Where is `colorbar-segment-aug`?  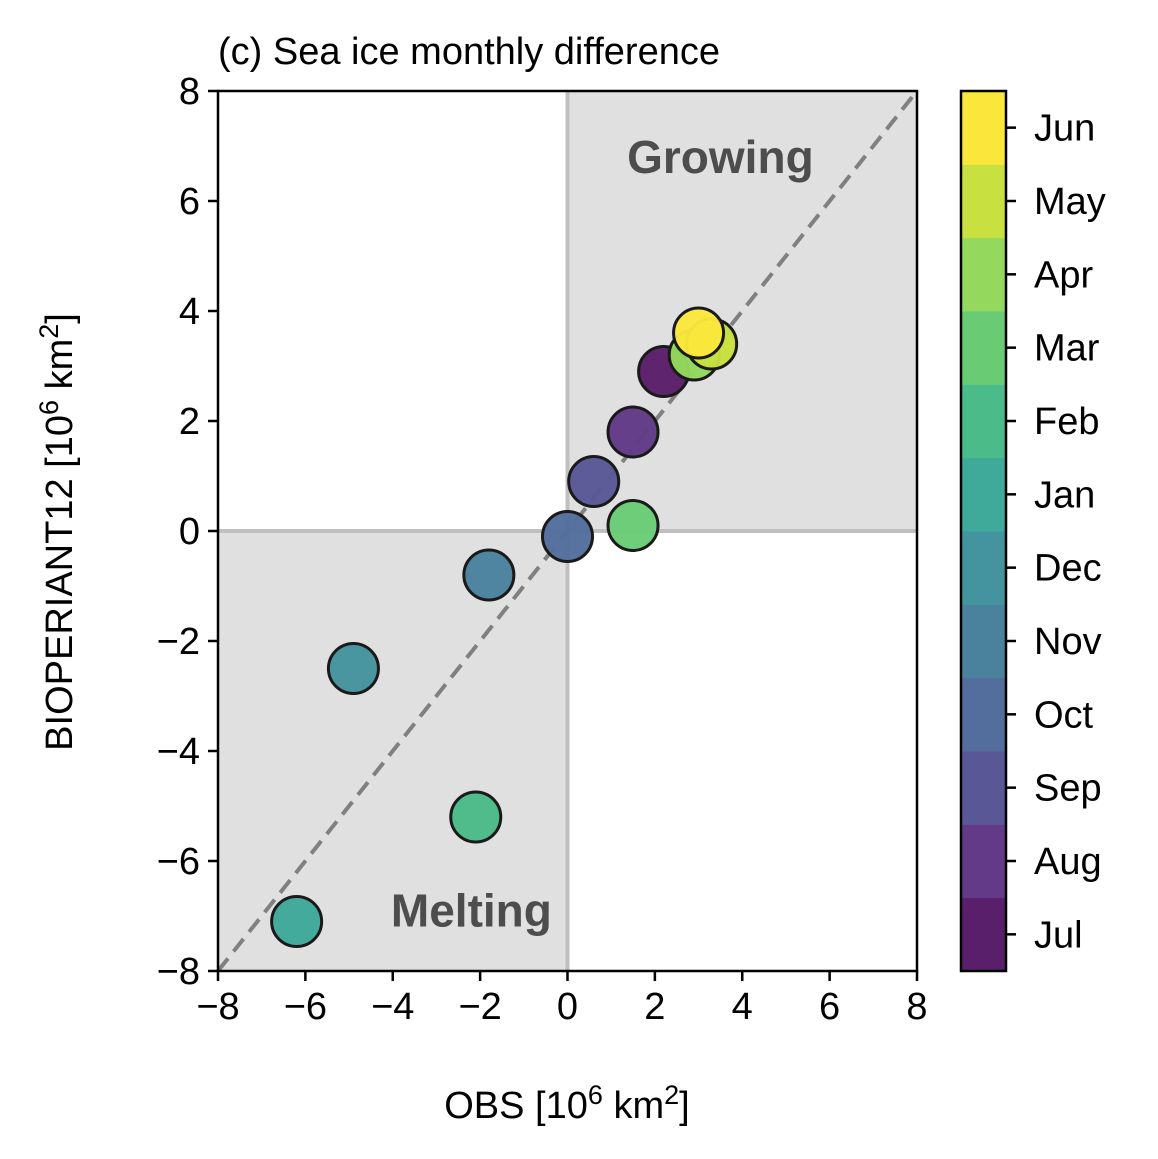
colorbar-segment-aug is located at coordinates (983, 861).